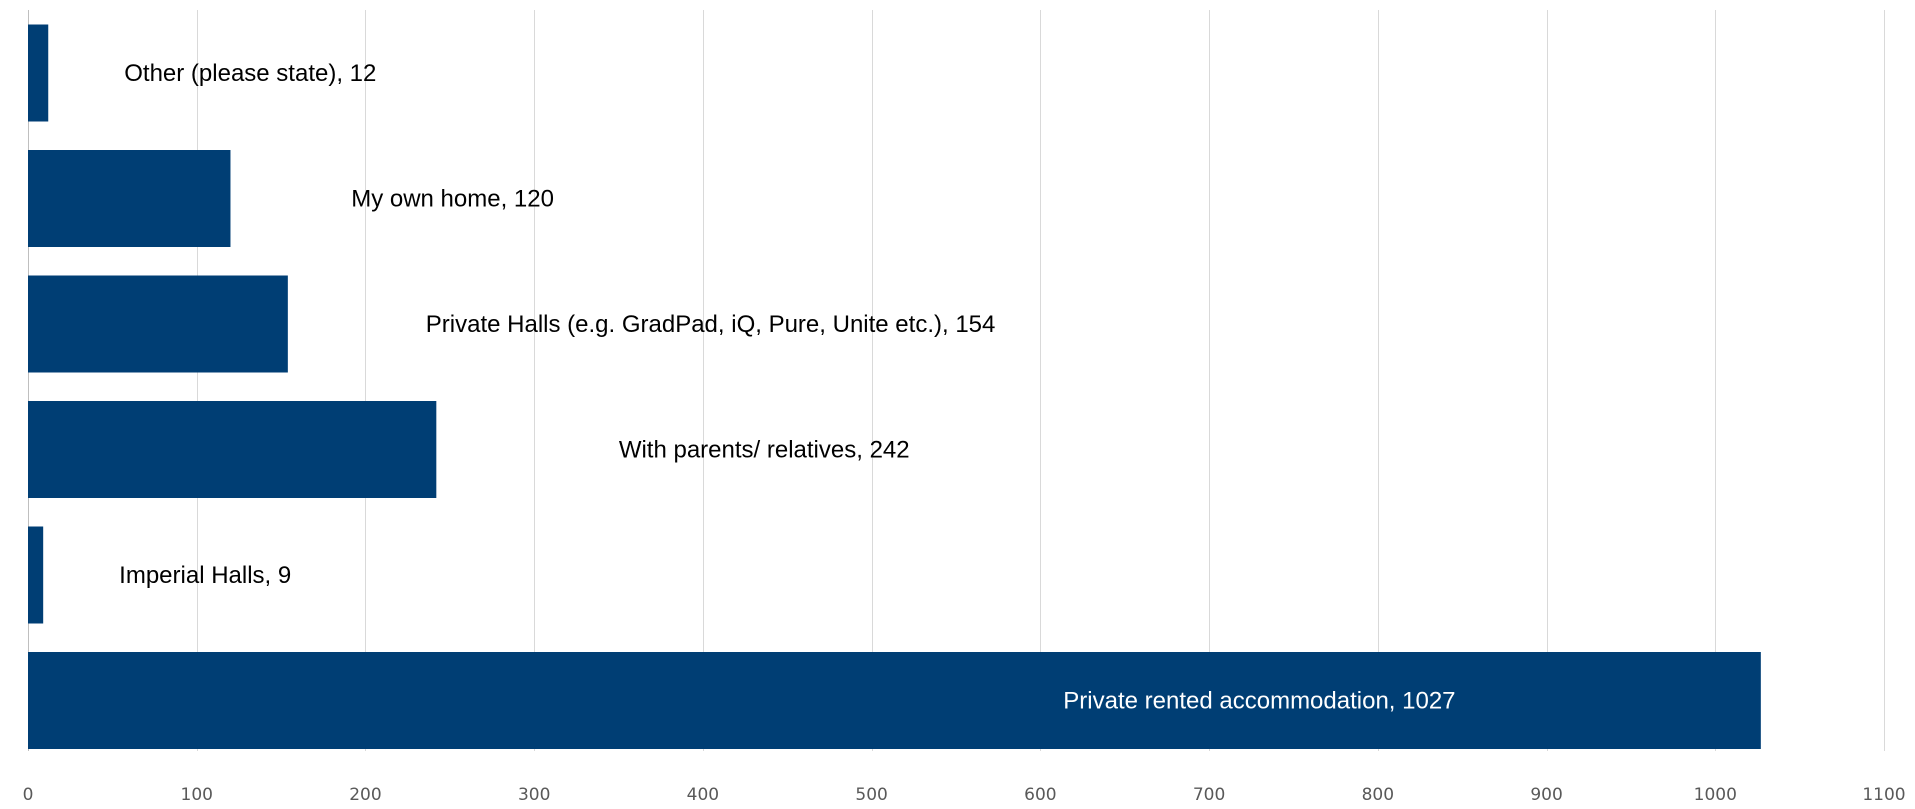  Describe the element at coordinates (197, 795) in the screenshot. I see `x-tick-label: 100` at that location.